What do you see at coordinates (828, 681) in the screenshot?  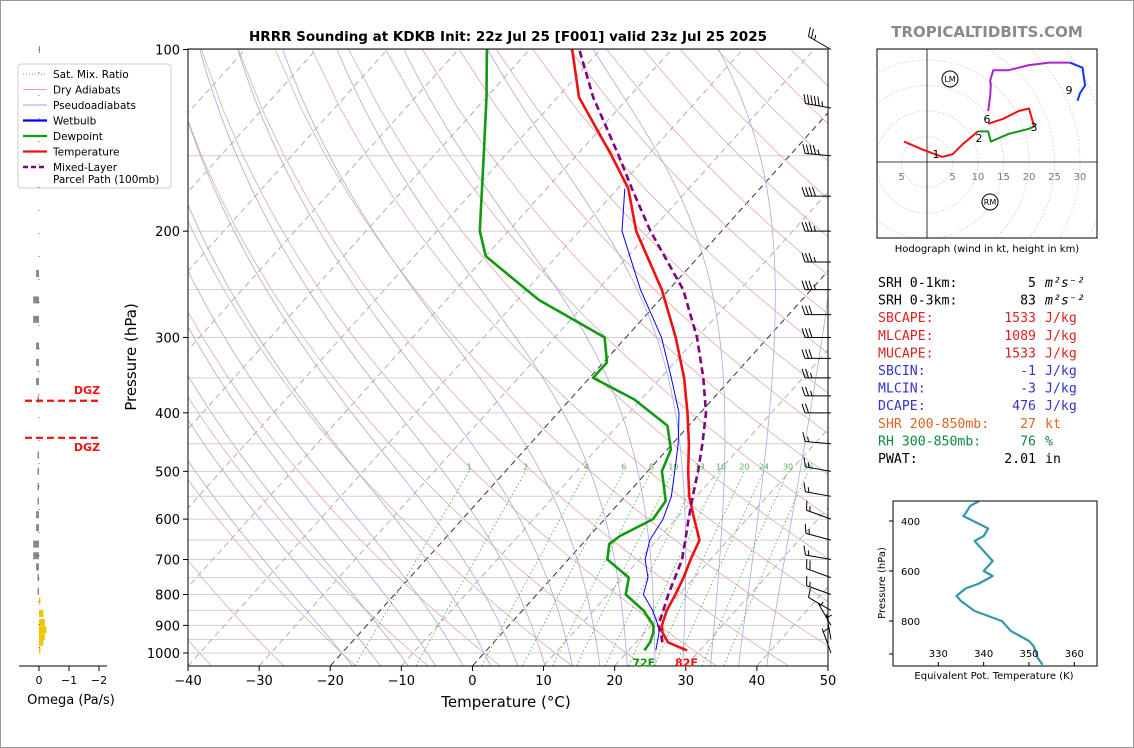 I see `x-tick-label: 50` at bounding box center [828, 681].